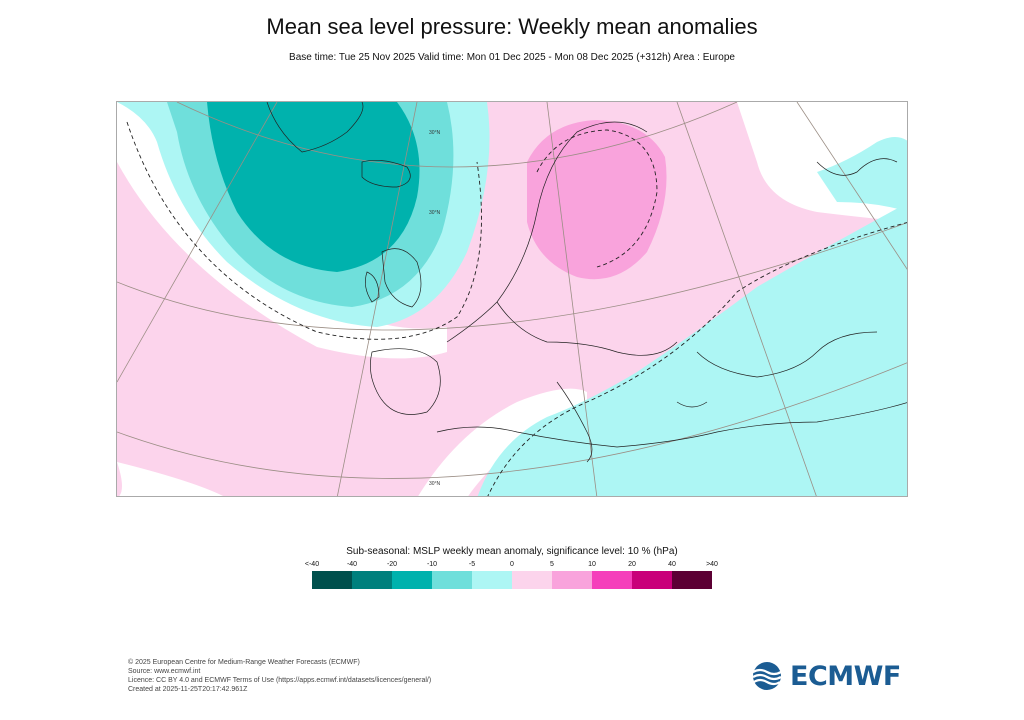  I want to click on credit-line: Source: www.ecmwf.int, so click(164, 671).